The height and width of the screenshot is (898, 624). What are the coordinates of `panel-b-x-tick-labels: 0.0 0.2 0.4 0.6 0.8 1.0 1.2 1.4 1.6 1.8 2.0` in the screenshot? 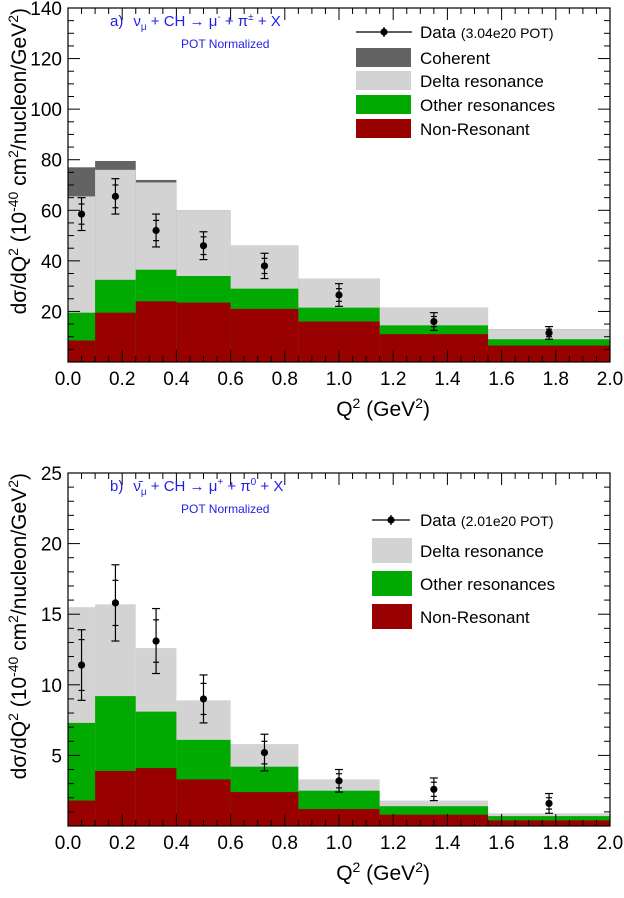 It's located at (339, 843).